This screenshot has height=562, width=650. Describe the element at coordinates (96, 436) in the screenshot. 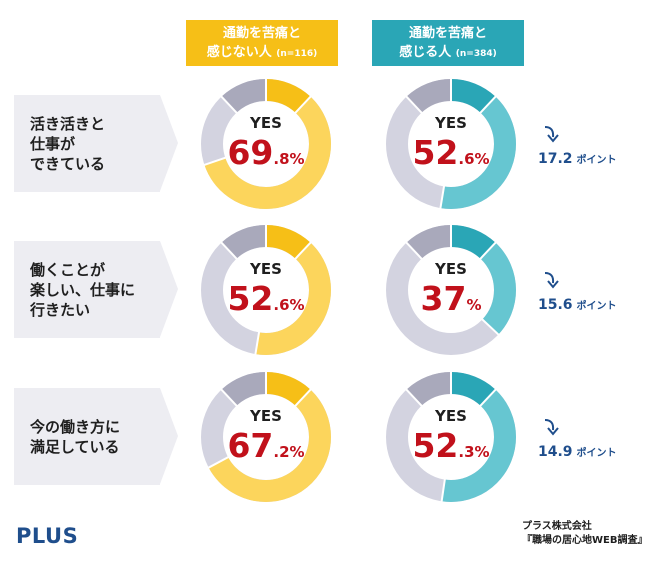

I see `row-label-satisfied: 今の働き方に 満足している` at that location.